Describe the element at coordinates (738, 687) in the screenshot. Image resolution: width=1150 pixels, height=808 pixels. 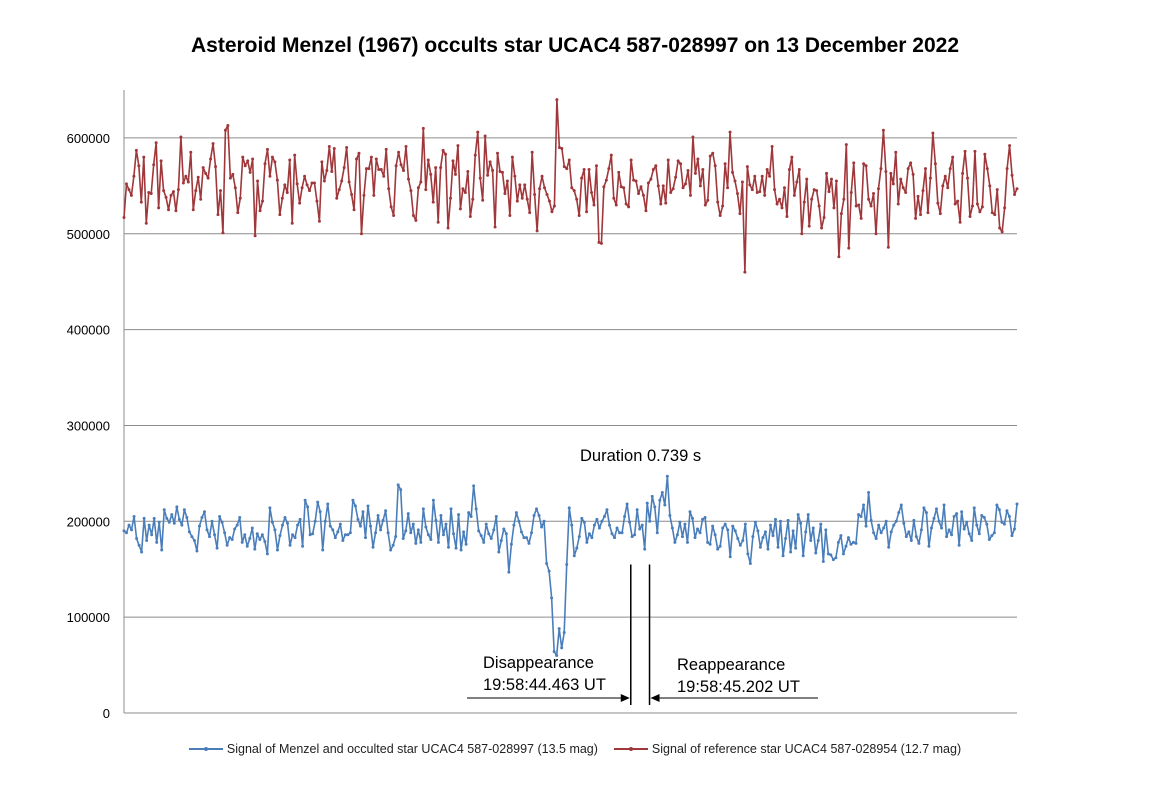
I see `reappearance-time: 19:58:45.202 UT` at that location.